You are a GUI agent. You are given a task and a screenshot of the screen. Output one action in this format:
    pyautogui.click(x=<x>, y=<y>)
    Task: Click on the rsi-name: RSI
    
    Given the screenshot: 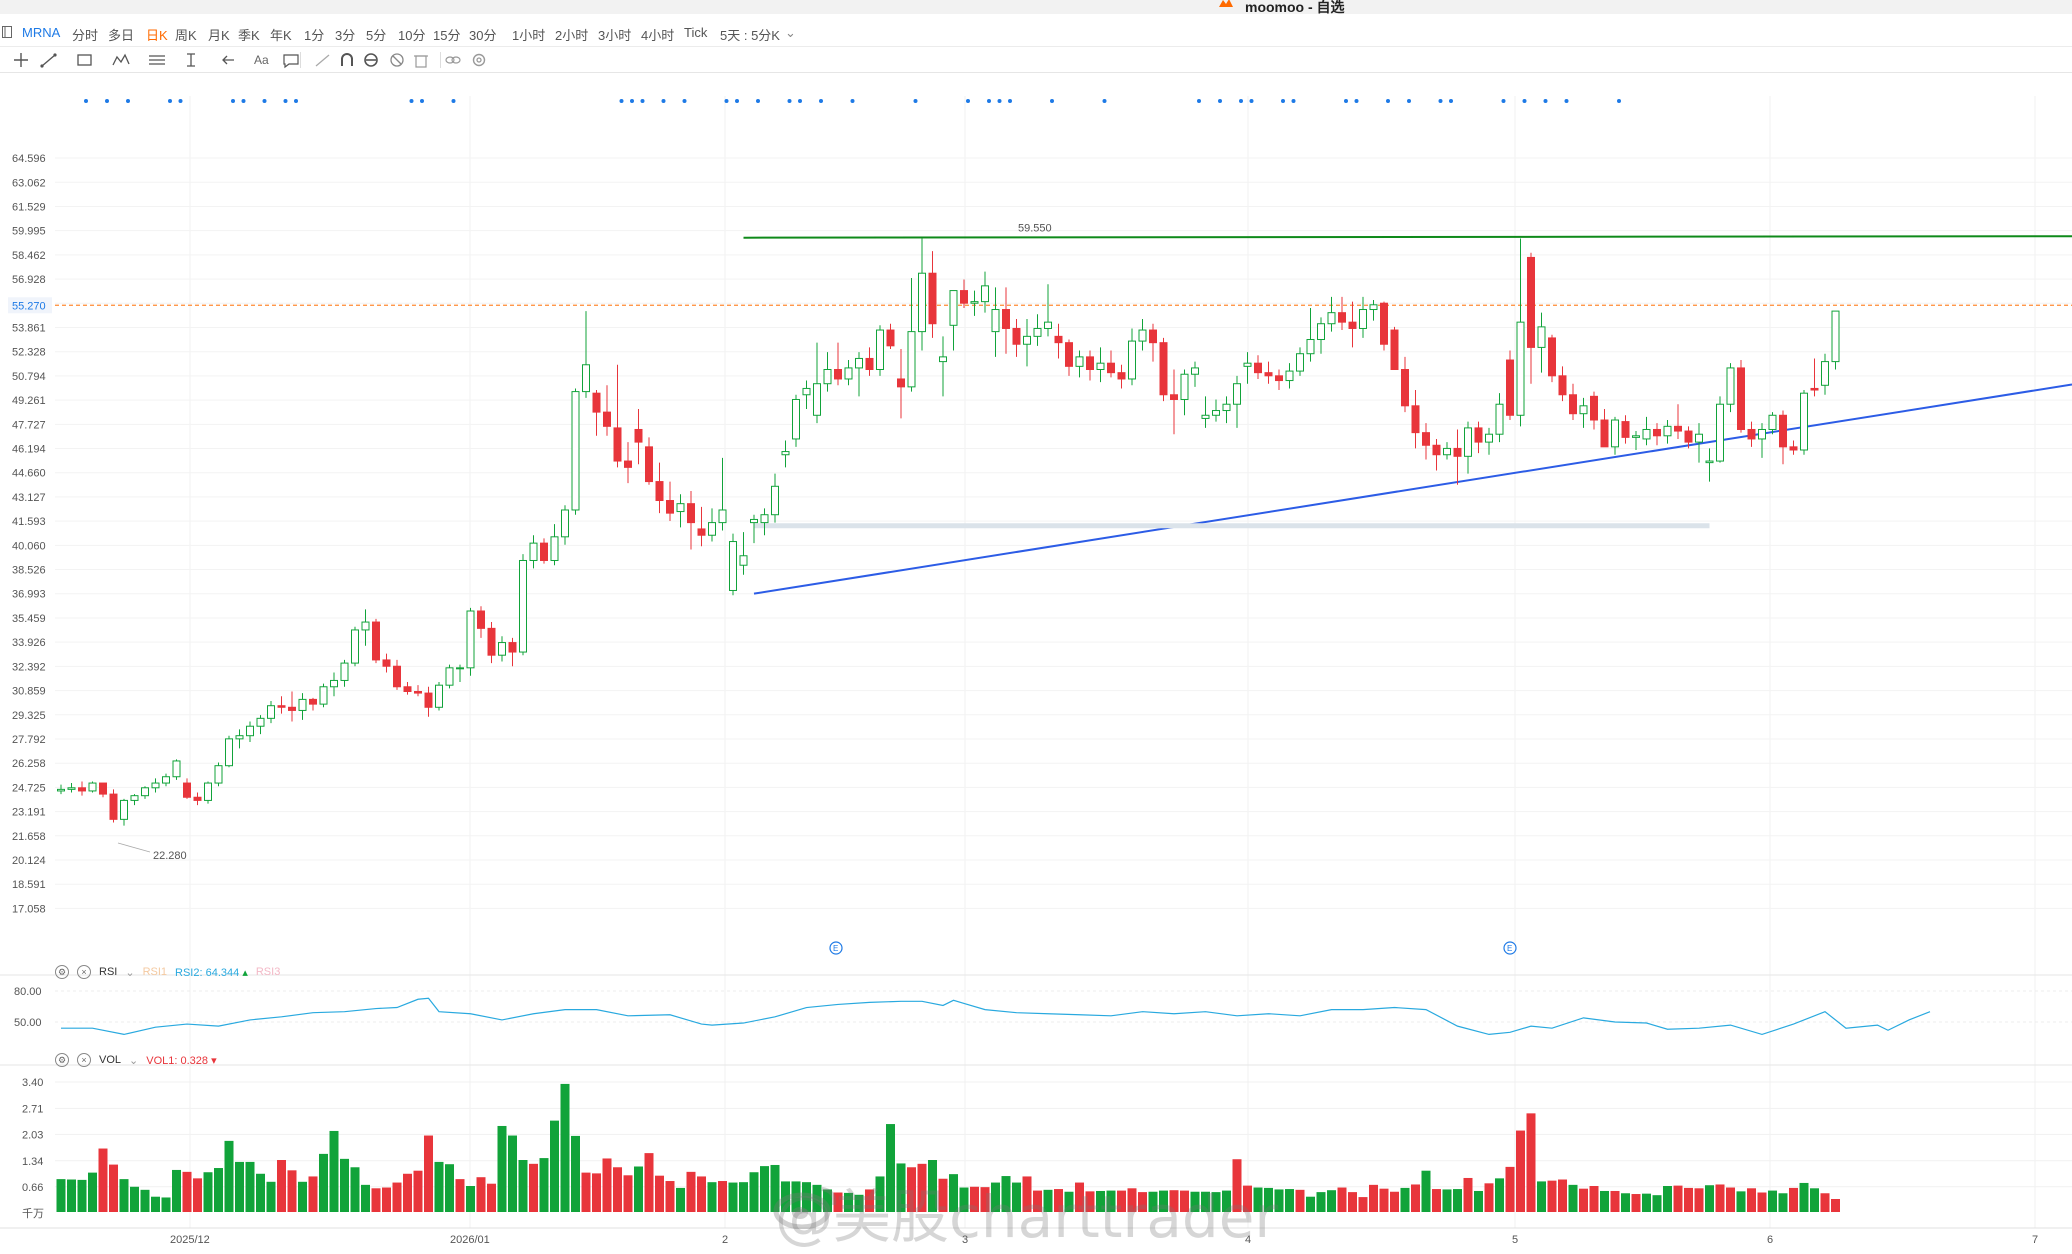 What is the action you would take?
    pyautogui.click(x=108, y=972)
    